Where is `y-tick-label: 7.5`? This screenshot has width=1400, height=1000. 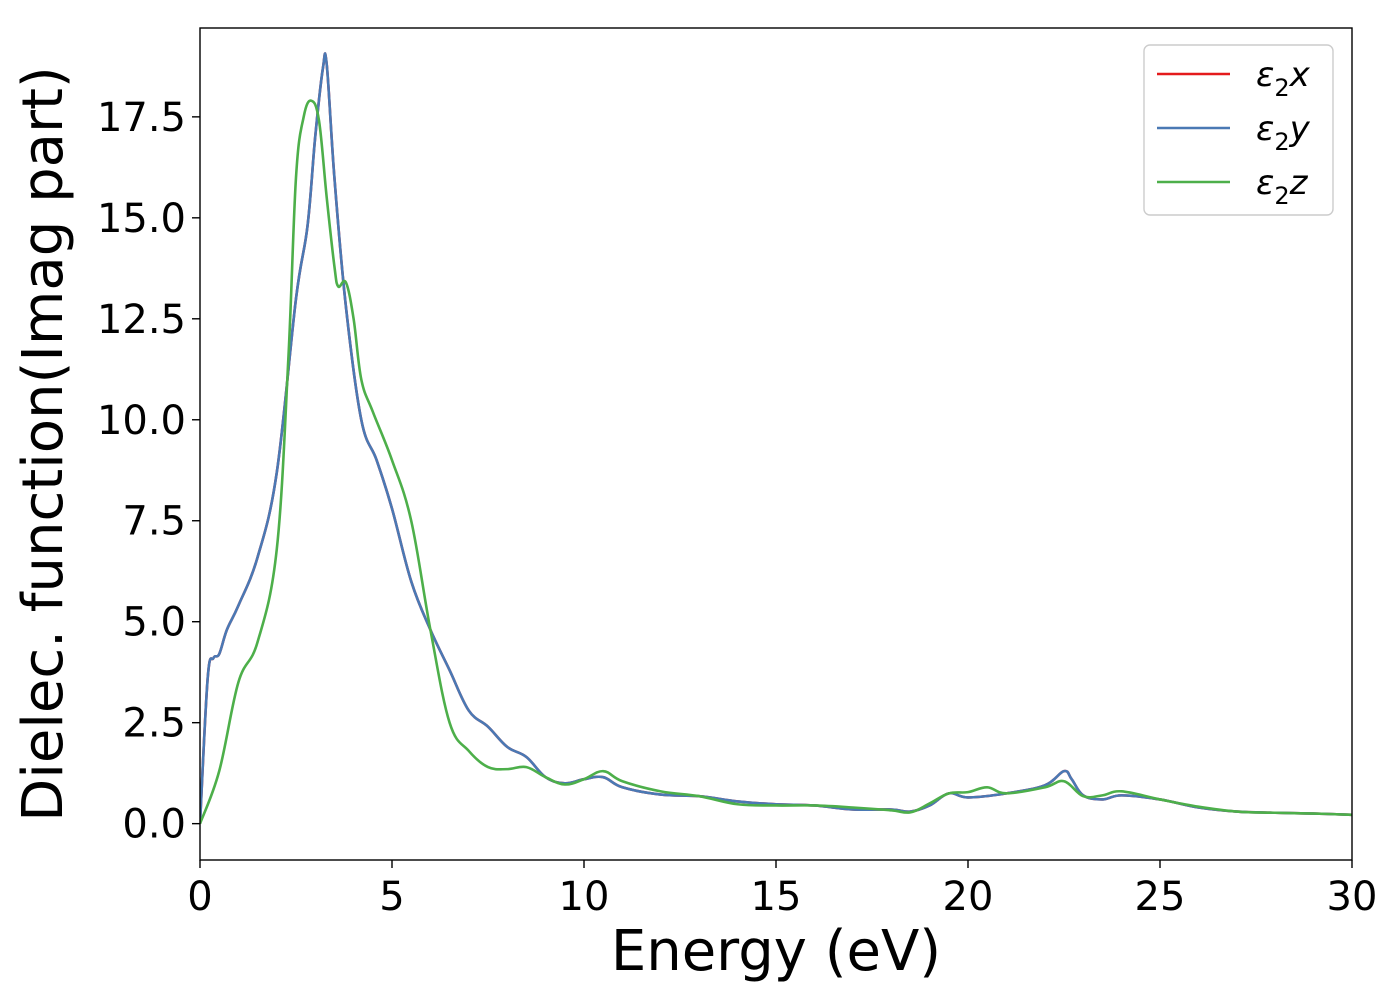
y-tick-label: 7.5 is located at coordinates (154, 522).